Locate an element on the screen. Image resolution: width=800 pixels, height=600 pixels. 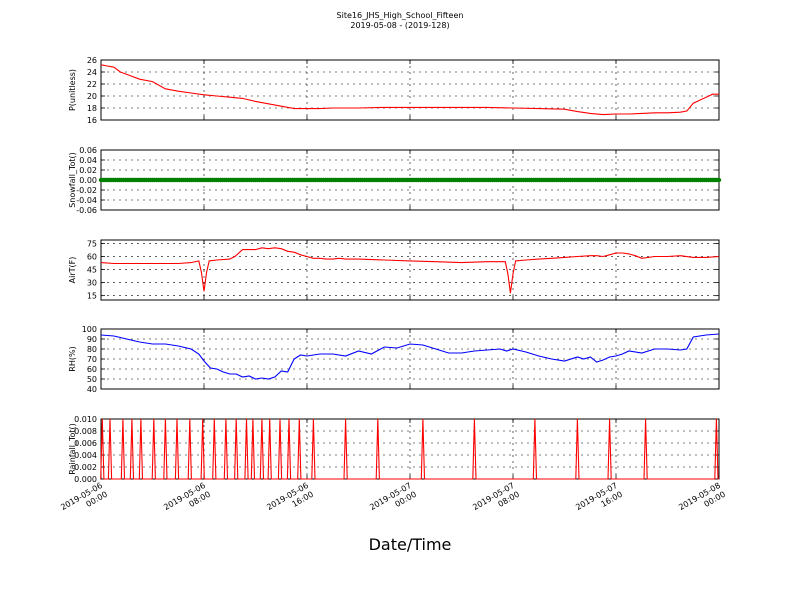
y-tick-label: 0.000 is located at coordinates (85, 479).